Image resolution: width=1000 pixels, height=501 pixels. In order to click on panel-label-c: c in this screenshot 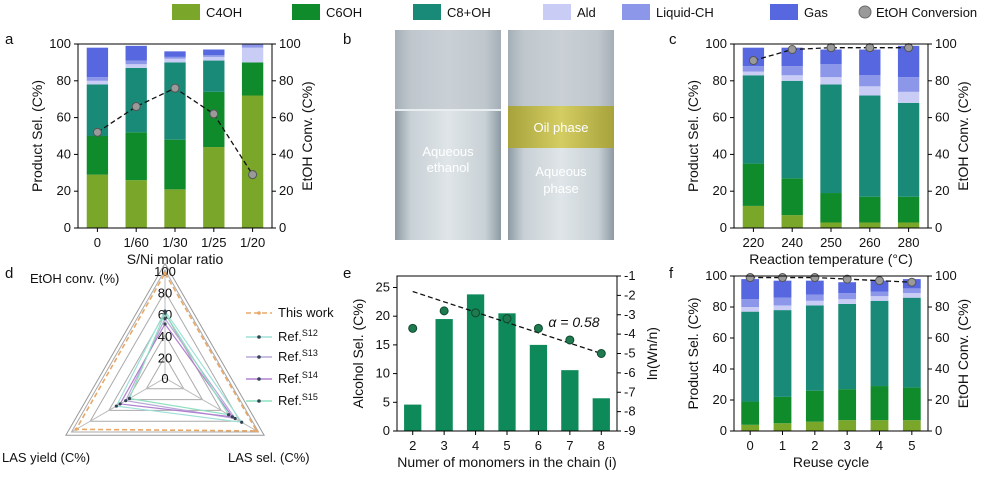, I will do `click(673, 39)`.